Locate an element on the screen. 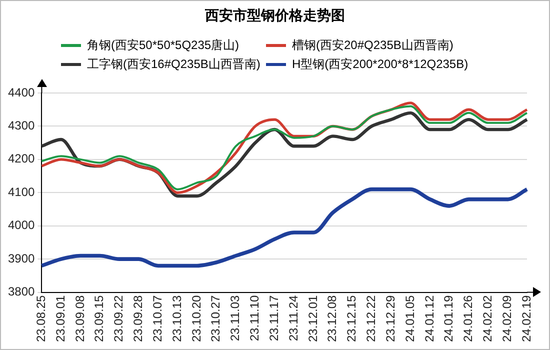 This screenshot has width=550, height=350. x-tick-label: 24.01.19 is located at coordinates (449, 318).